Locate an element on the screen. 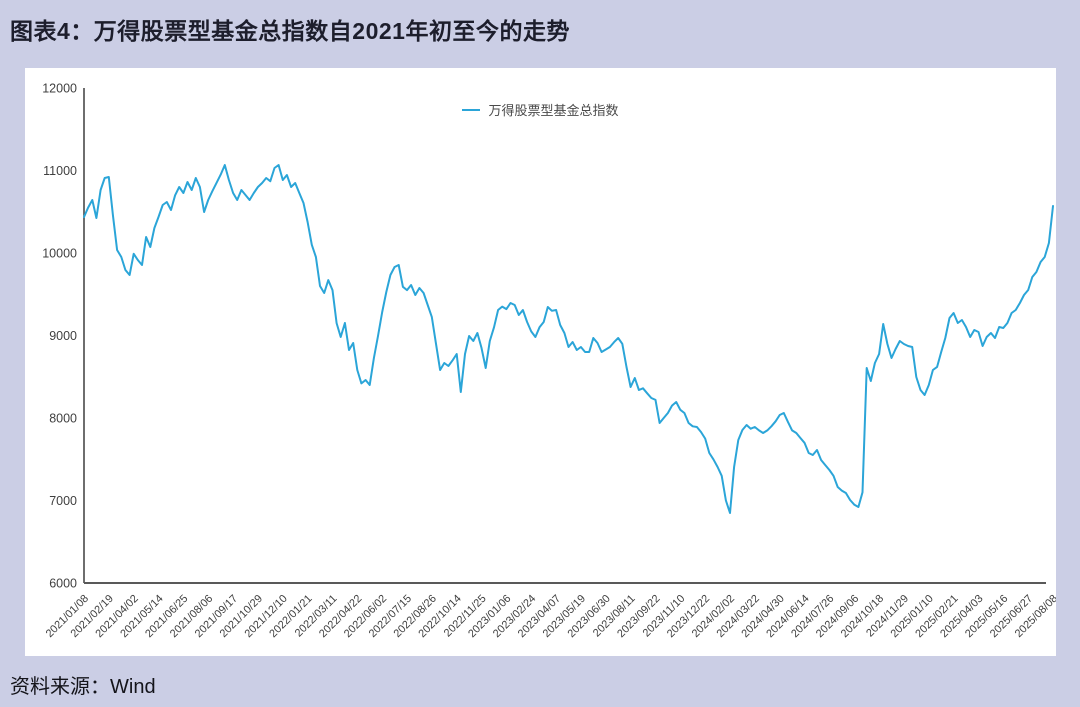  y-tick-label: 7000 is located at coordinates (63, 501).